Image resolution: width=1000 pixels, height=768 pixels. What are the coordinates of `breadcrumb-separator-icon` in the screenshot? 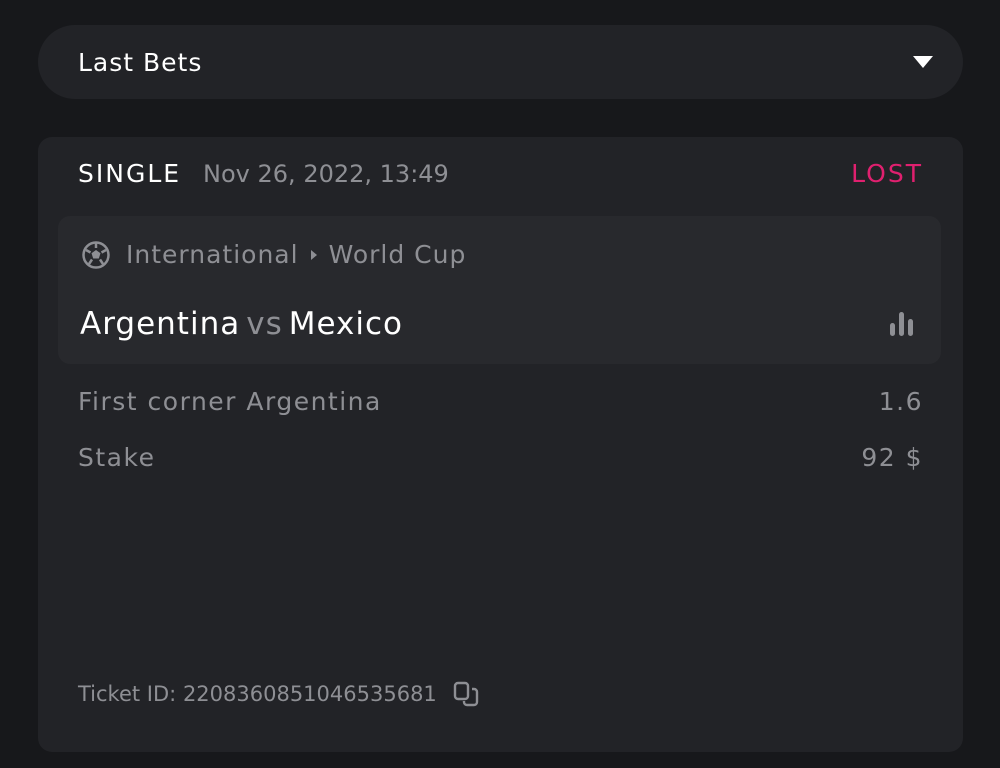 It's located at (313, 254).